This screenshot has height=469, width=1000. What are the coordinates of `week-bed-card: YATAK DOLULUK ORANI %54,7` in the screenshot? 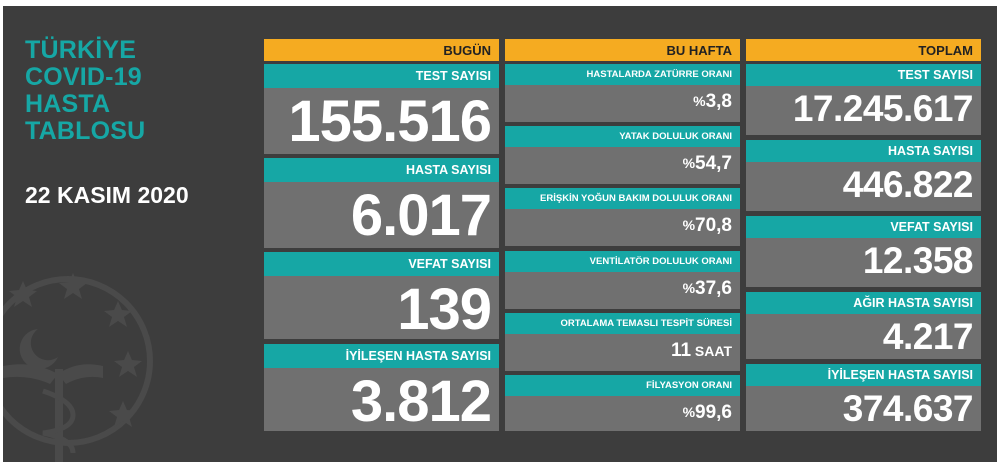 It's located at (622, 155).